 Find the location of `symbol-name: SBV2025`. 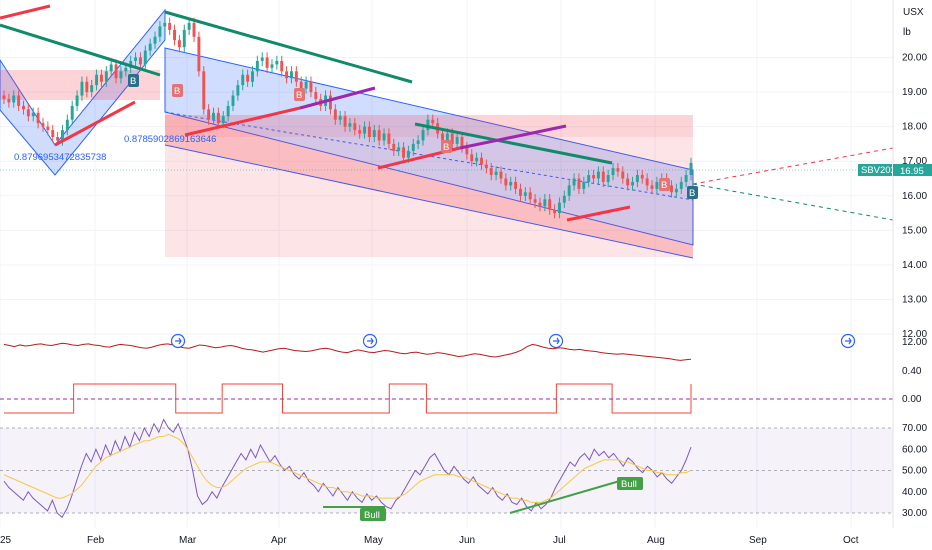

symbol-name: SBV2025 is located at coordinates (881, 170).